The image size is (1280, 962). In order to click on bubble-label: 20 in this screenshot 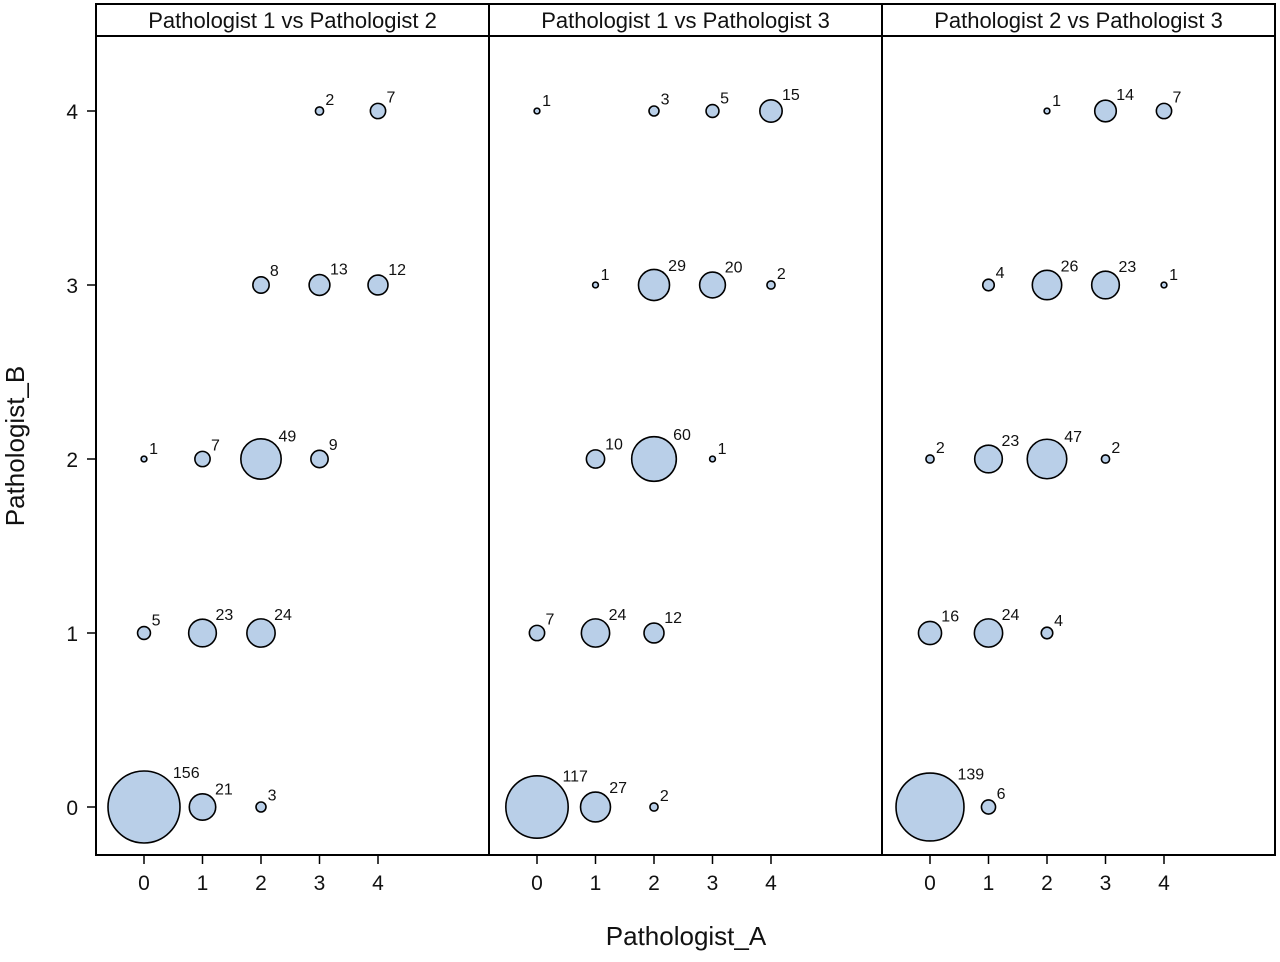, I will do `click(734, 268)`.